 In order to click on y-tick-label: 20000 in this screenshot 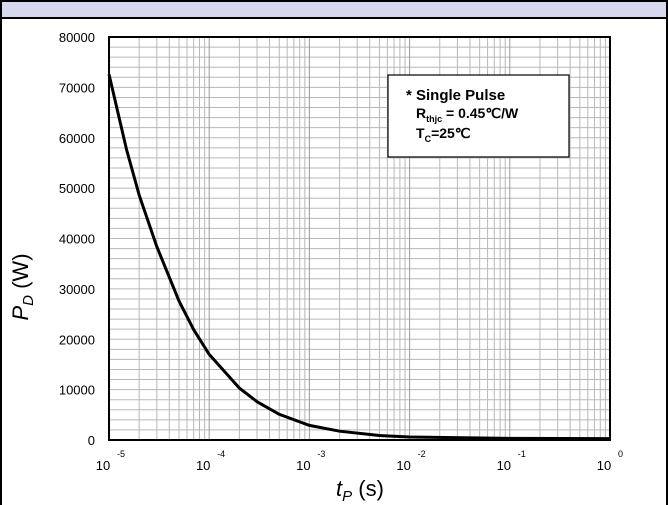, I will do `click(77, 339)`.